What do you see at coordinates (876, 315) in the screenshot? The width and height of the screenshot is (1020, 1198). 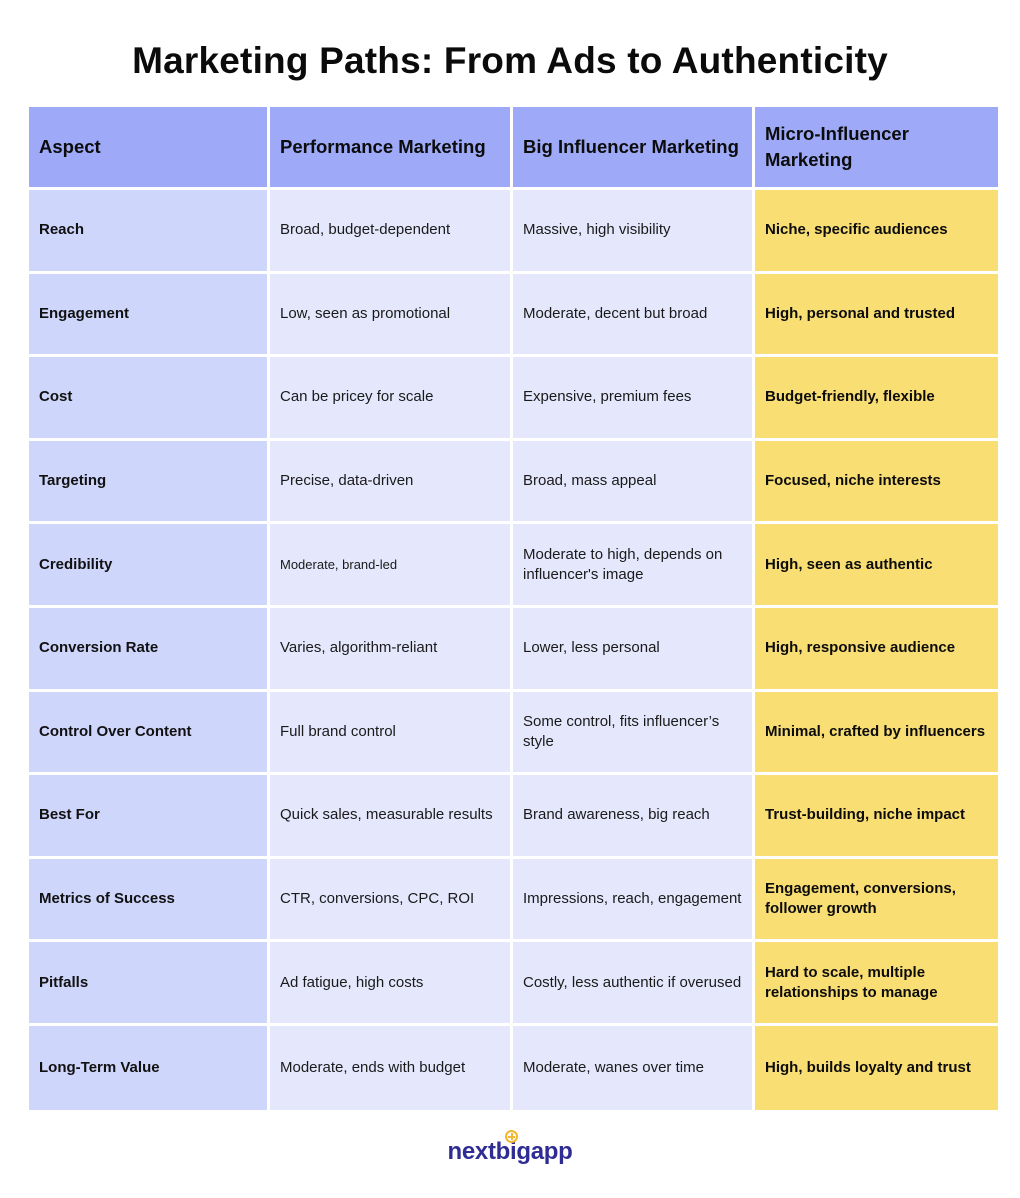 I see `table-cell-highlight: High, personal and trusted` at bounding box center [876, 315].